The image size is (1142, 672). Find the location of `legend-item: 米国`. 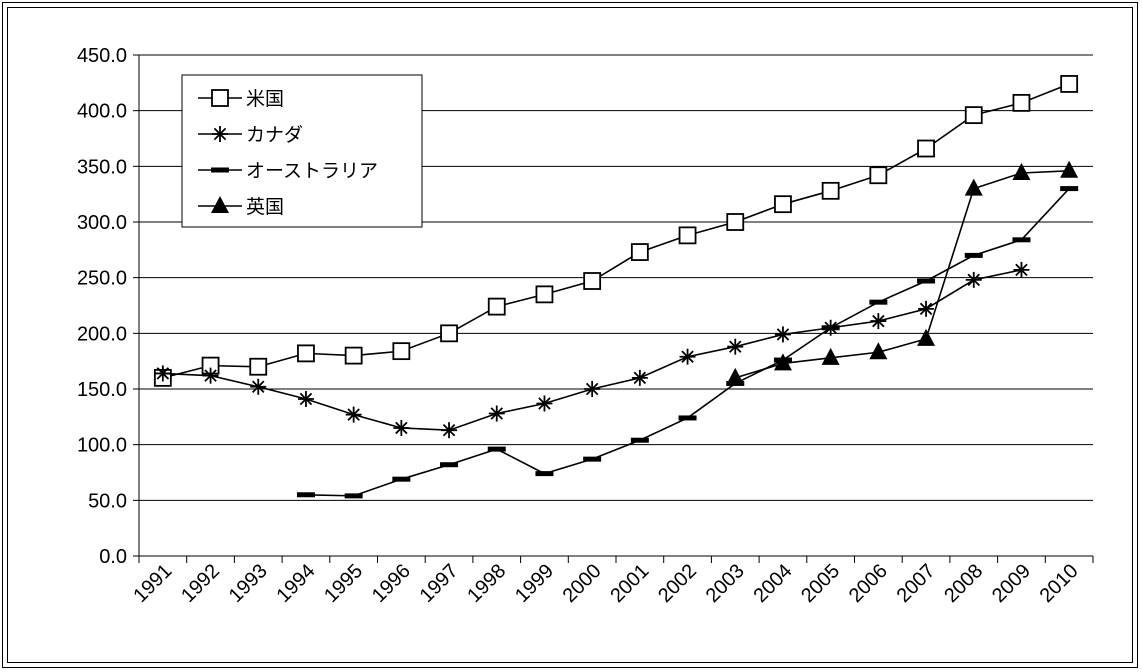

legend-item: 米国 is located at coordinates (241, 99).